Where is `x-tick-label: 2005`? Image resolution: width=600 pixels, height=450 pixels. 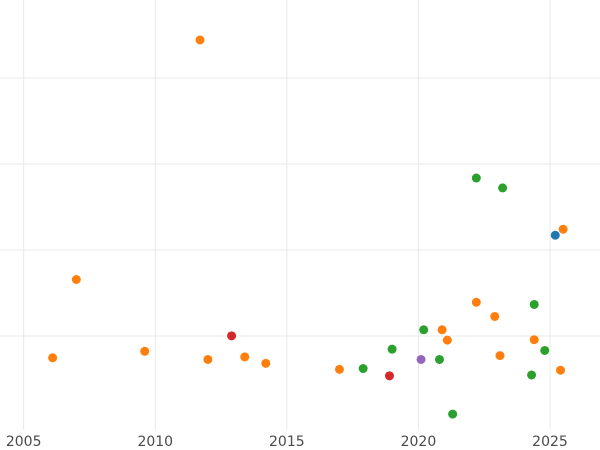
x-tick-label: 2005 is located at coordinates (24, 442).